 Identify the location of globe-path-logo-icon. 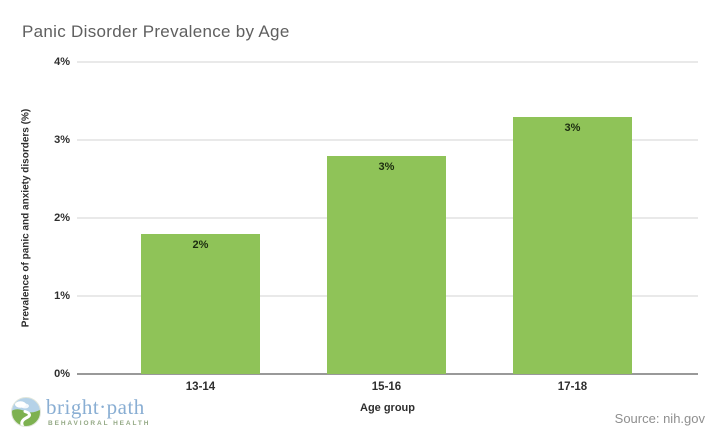
(26, 412).